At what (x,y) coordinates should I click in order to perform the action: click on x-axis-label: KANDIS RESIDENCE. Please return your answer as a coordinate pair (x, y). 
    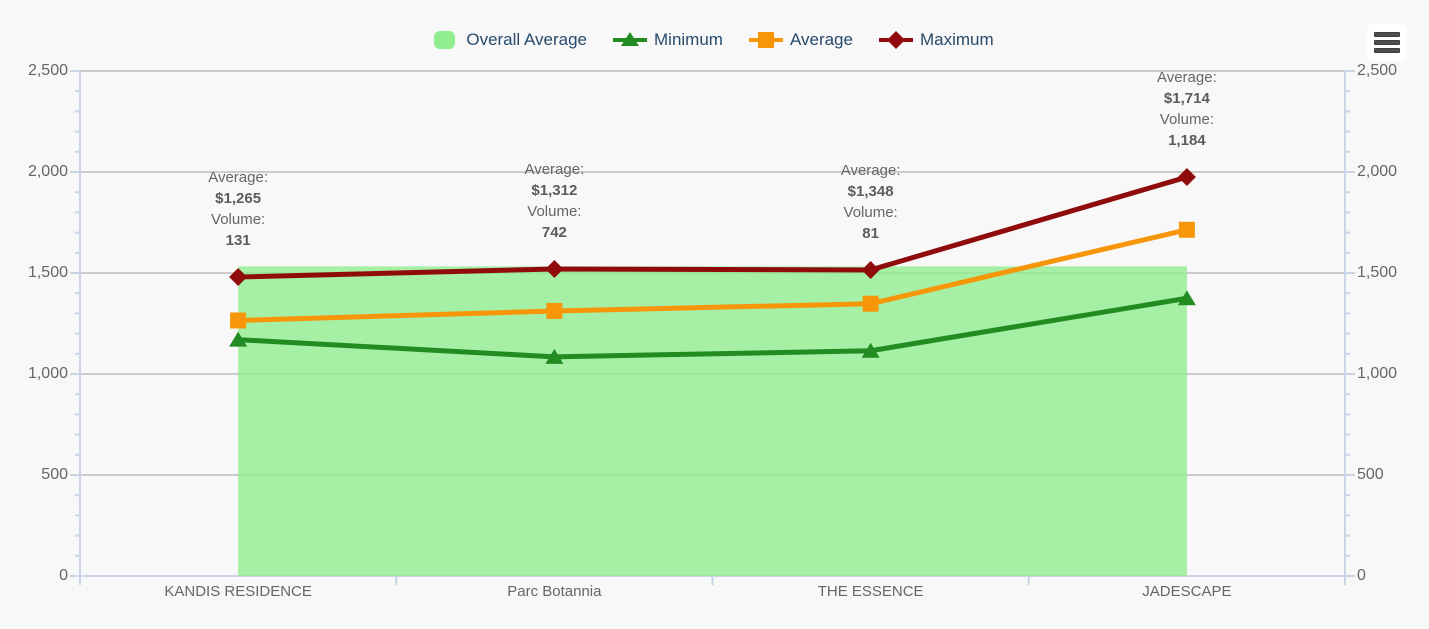
    Looking at the image, I should click on (238, 591).